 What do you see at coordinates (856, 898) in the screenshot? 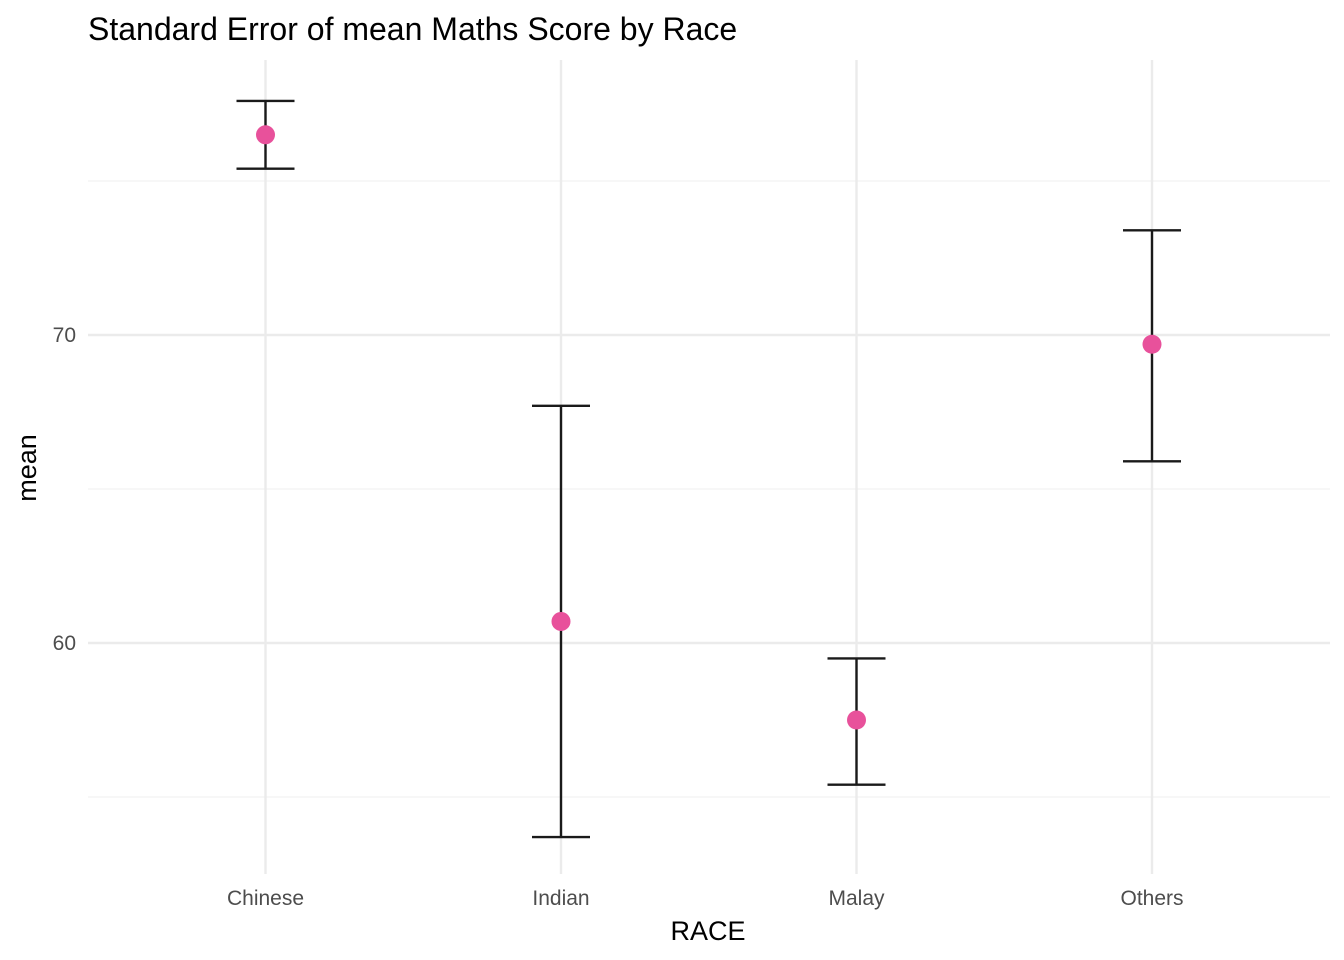
I see `x-tick-label: Malay` at bounding box center [856, 898].